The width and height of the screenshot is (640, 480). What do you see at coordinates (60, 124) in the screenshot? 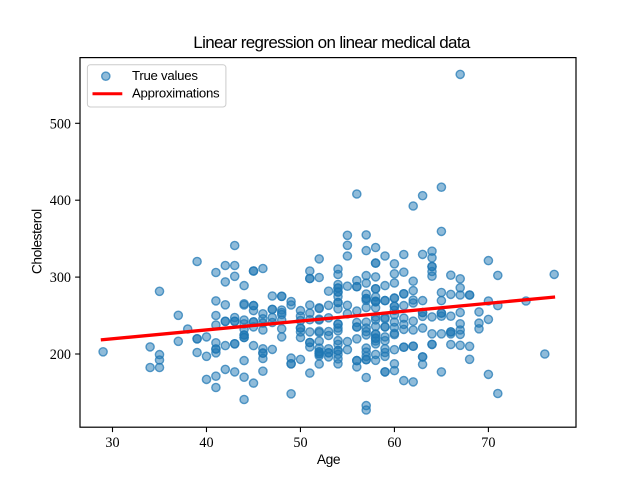
I see `svg-text: 500` at bounding box center [60, 124].